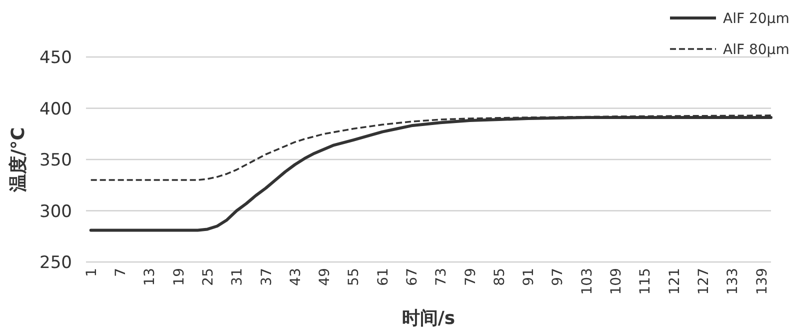  I want to click on x-tick-label: 133, so click(733, 281).